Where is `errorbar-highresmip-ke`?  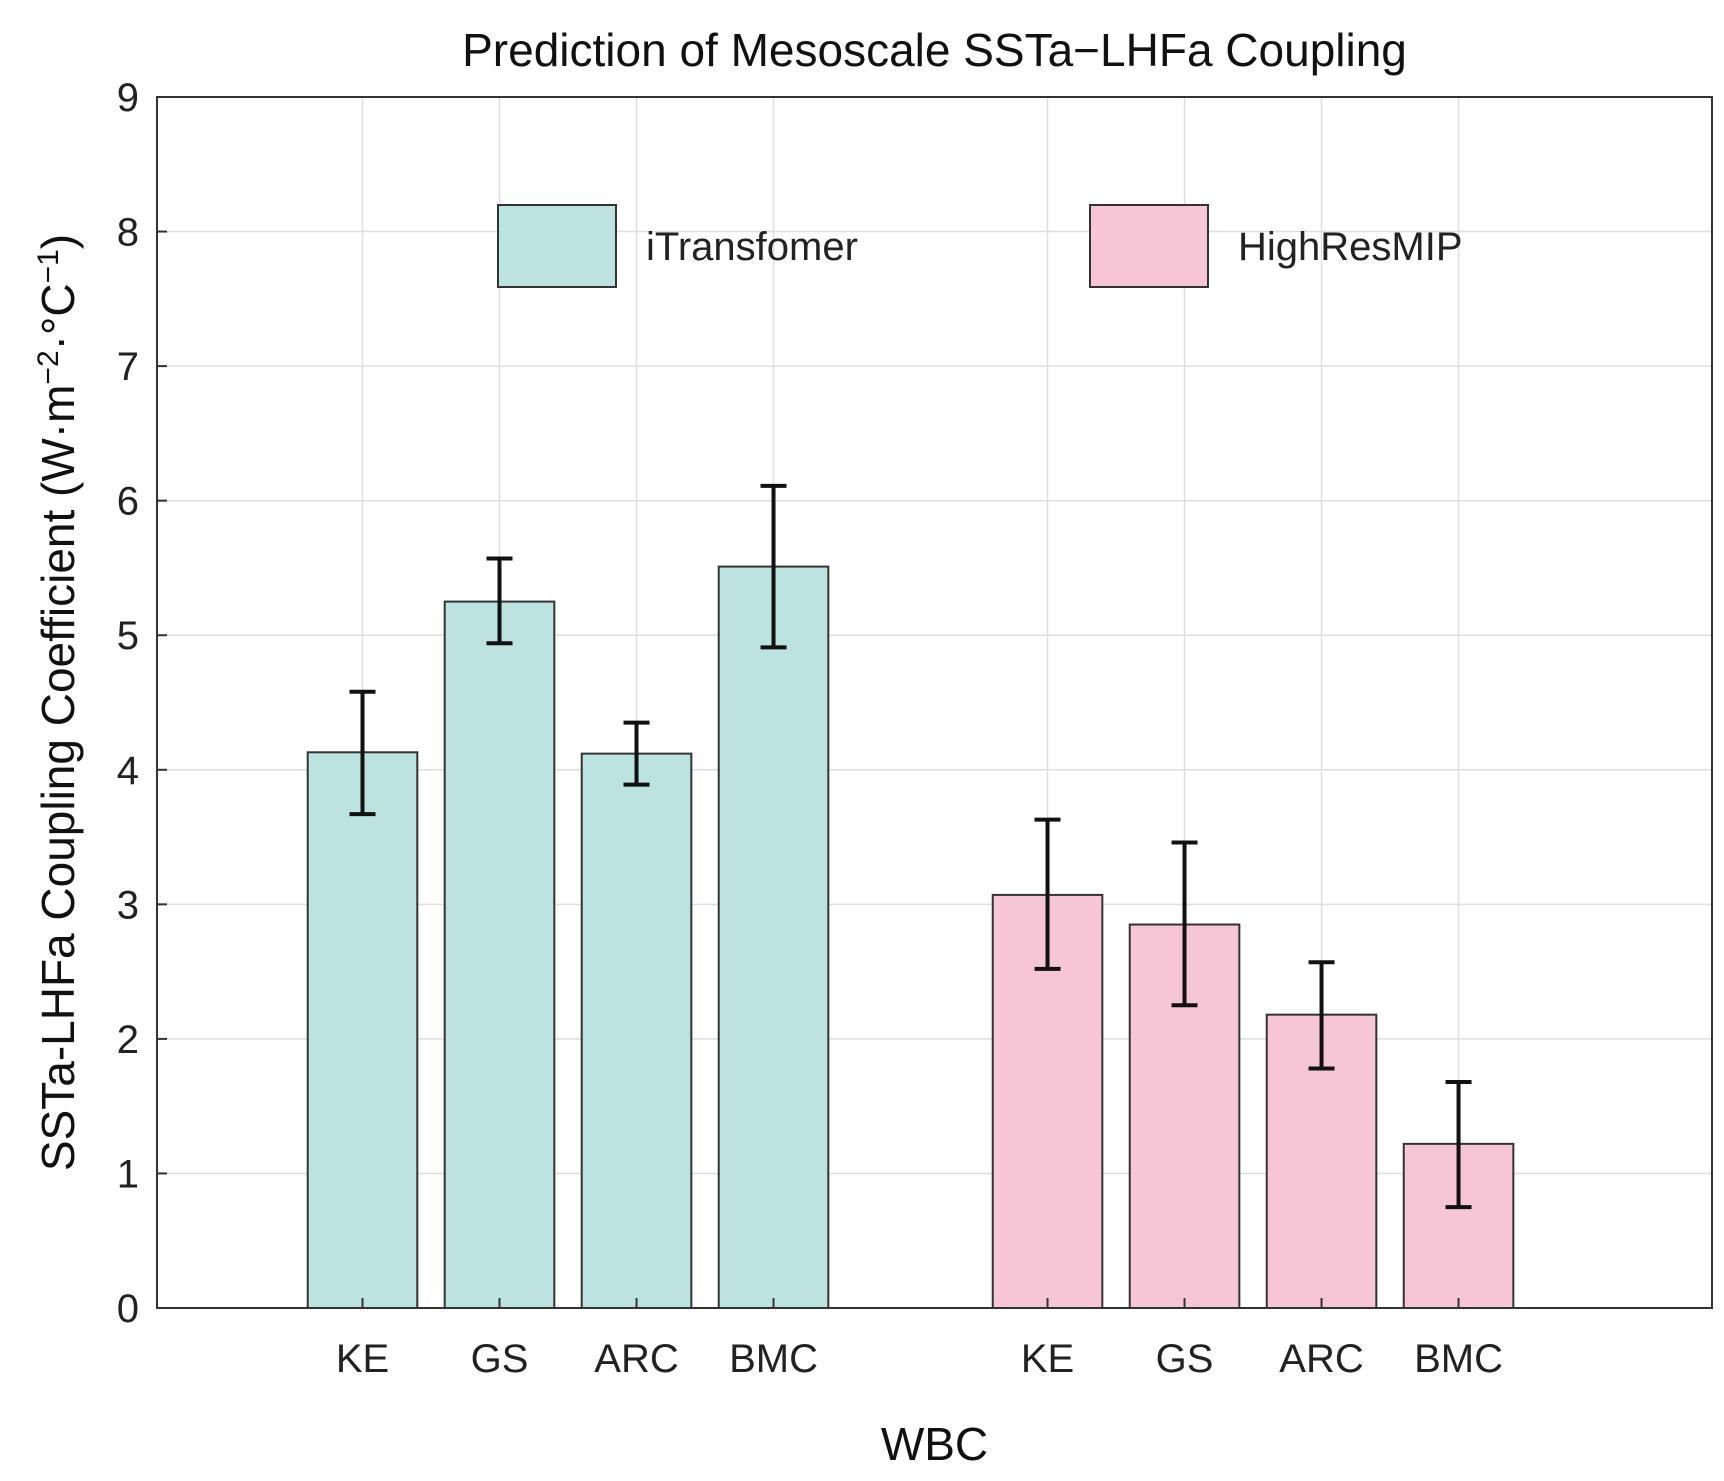
errorbar-highresmip-ke is located at coordinates (1047, 894).